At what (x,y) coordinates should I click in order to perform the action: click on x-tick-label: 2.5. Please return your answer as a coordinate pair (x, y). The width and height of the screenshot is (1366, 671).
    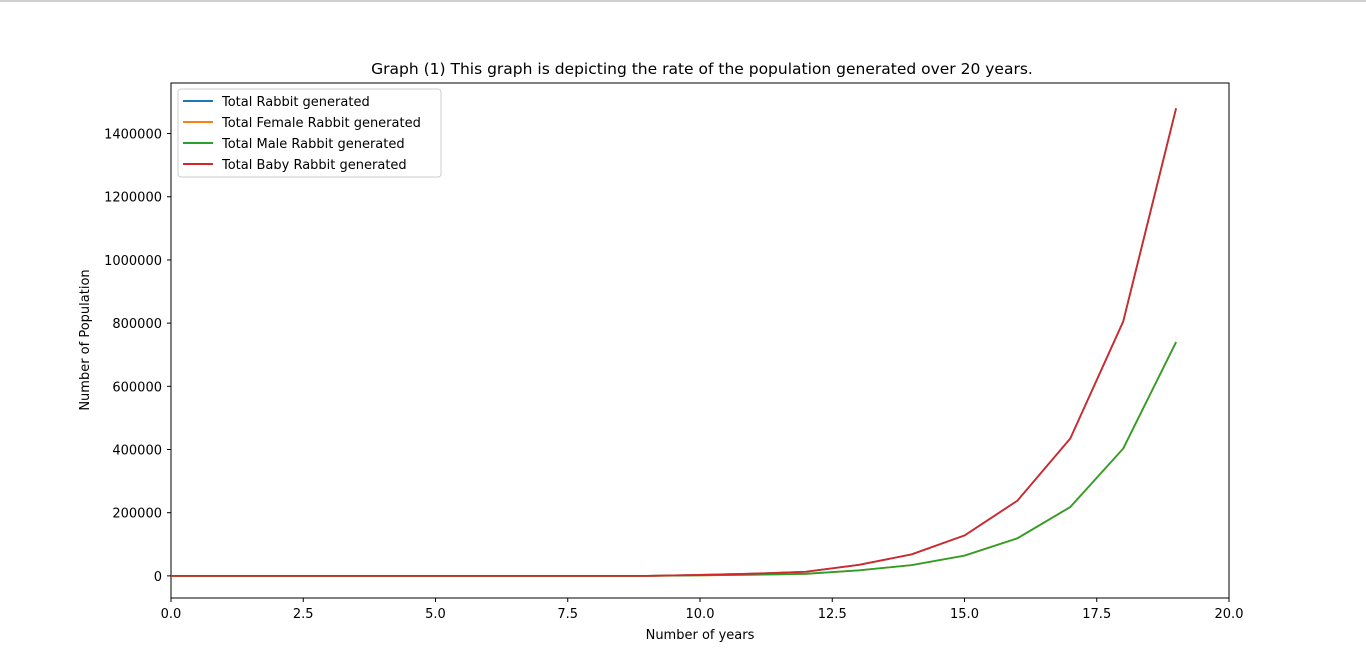
    Looking at the image, I should click on (303, 614).